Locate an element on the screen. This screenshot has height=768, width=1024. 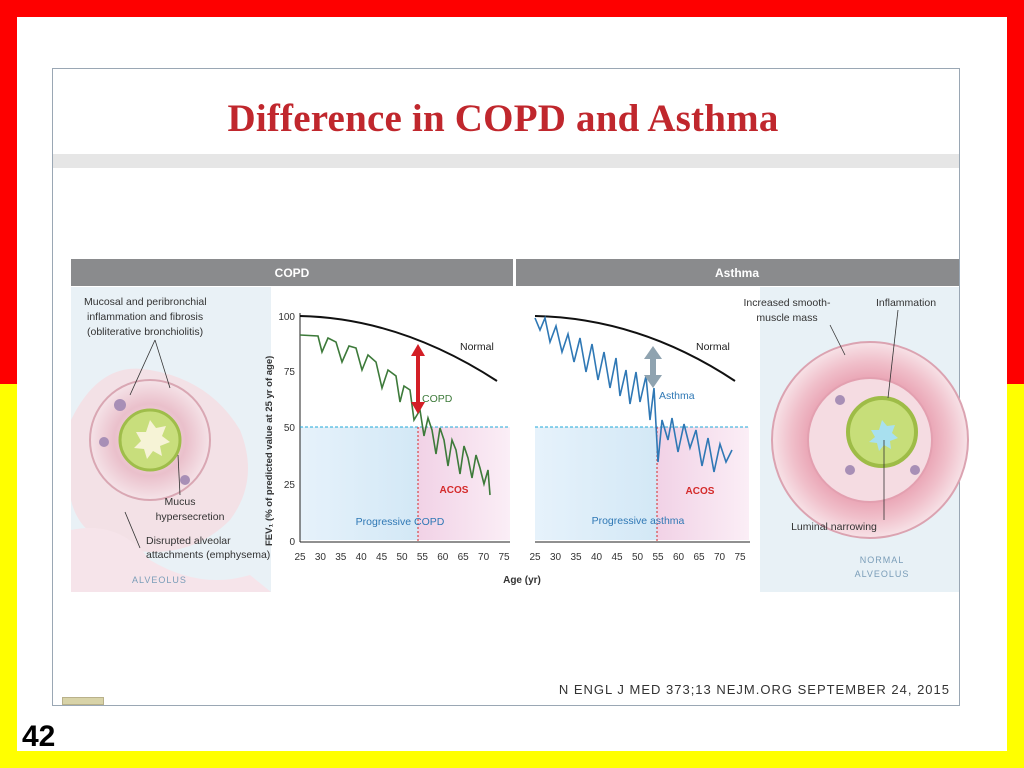
copd-annotation-2: inflammation and fibrosis is located at coordinates (145, 317).